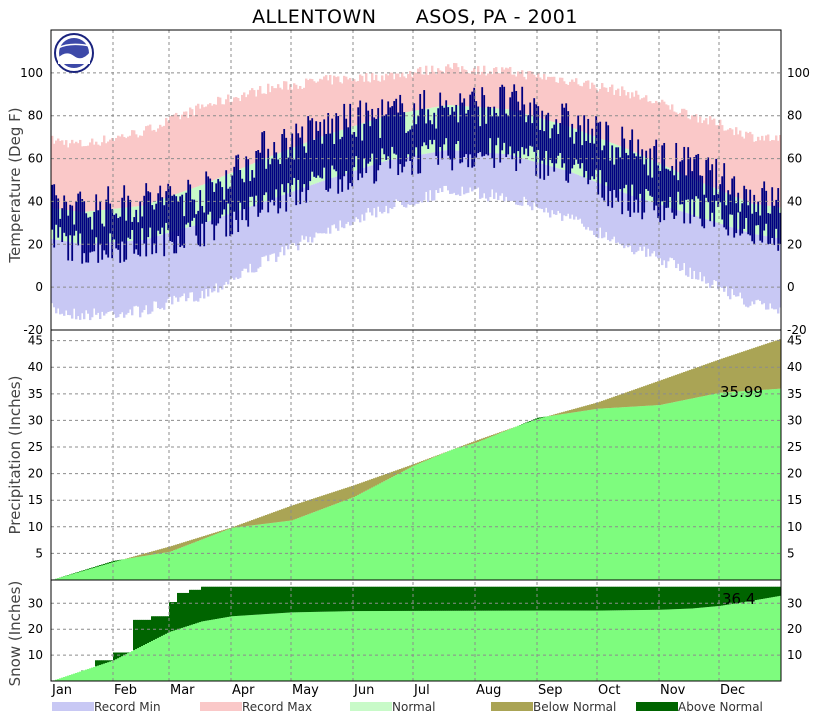 Image resolution: width=830 pixels, height=720 pixels. Describe the element at coordinates (305, 690) in the screenshot. I see `month-label: May` at that location.